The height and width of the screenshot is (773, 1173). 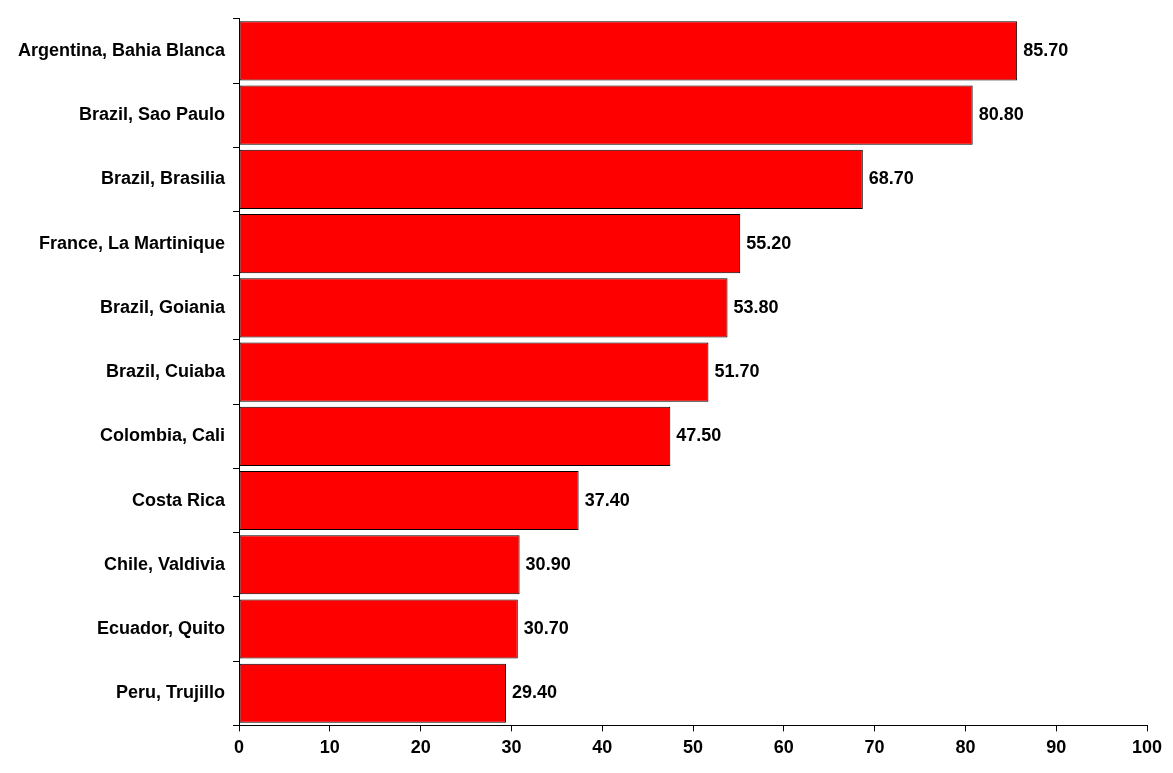 What do you see at coordinates (737, 371) in the screenshot?
I see `data-label: 51.70` at bounding box center [737, 371].